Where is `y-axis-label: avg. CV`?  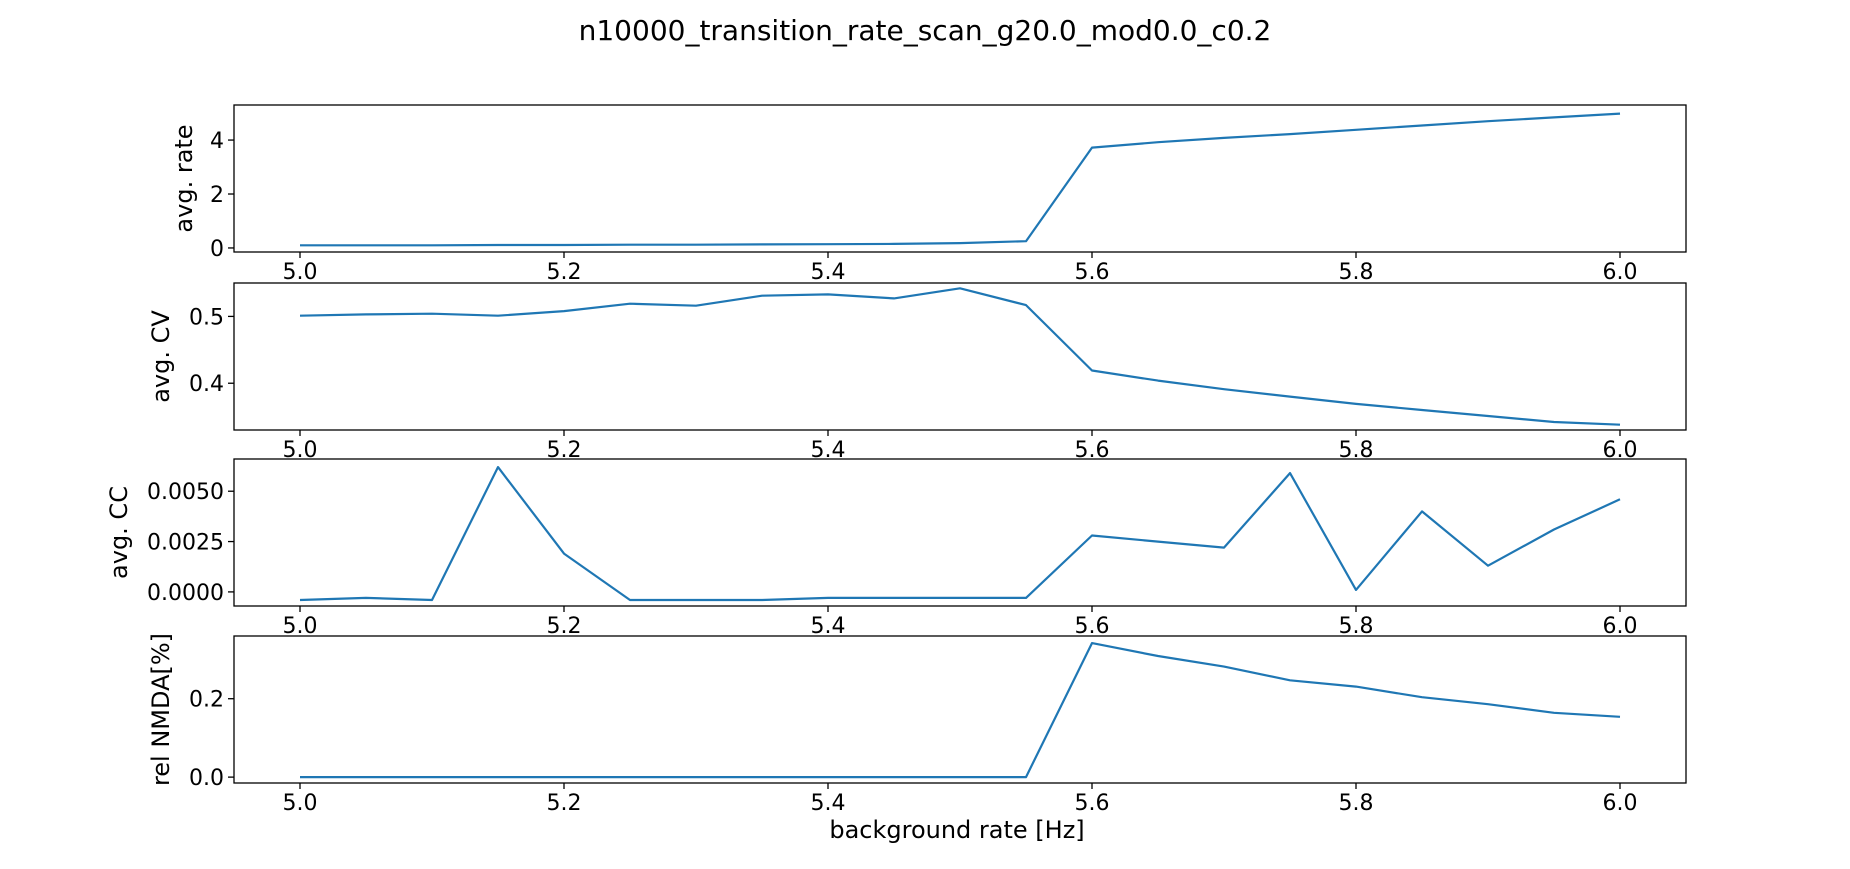 y-axis-label: avg. CV is located at coordinates (161, 356).